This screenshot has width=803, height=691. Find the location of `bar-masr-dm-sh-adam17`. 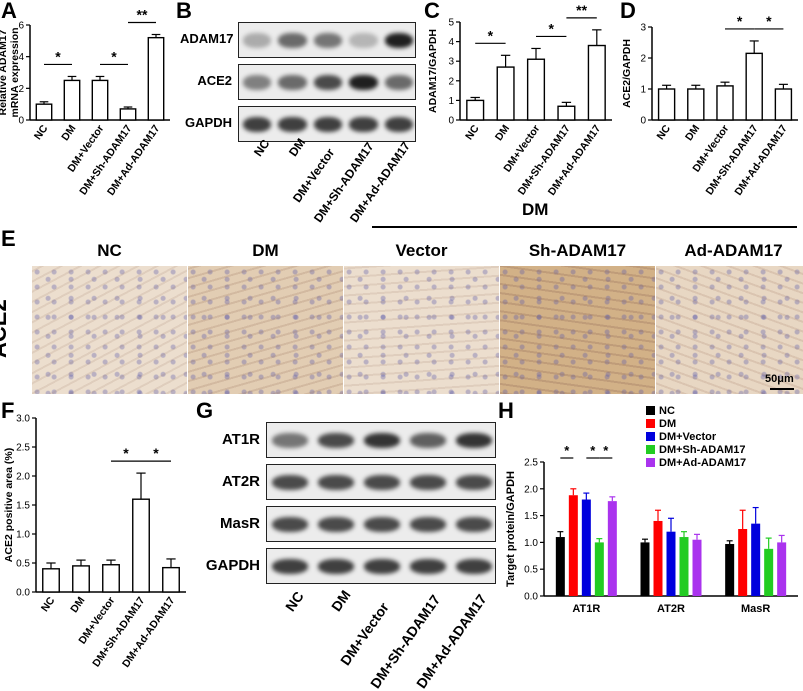

bar-masr-dm-sh-adam17 is located at coordinates (769, 572).